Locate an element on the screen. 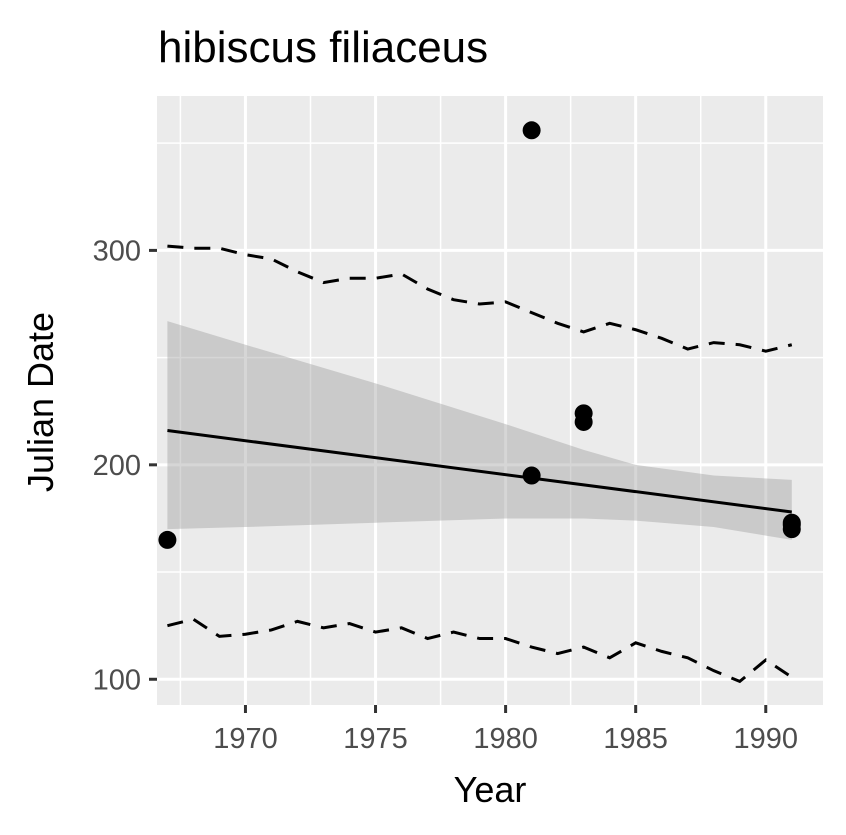 This screenshot has width=846, height=835. lower-dashed-line is located at coordinates (480, 650).